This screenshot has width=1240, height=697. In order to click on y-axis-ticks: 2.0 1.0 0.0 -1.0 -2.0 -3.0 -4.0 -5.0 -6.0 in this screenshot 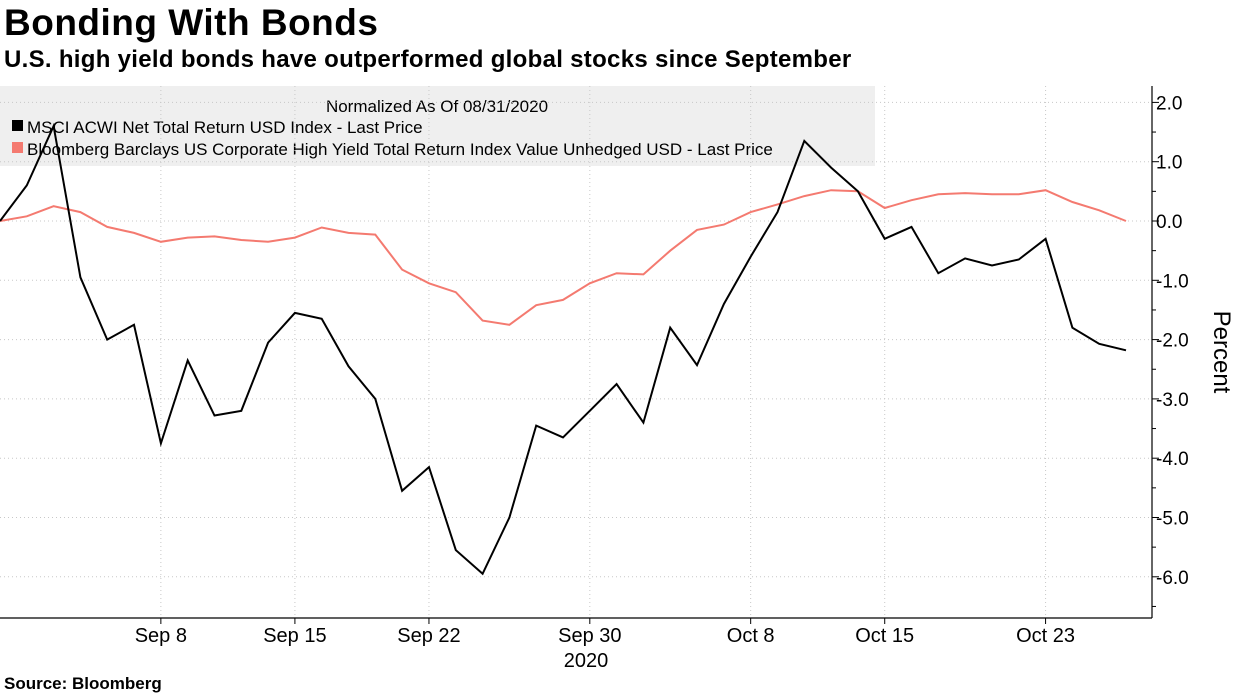, I will do `click(1170, 350)`.